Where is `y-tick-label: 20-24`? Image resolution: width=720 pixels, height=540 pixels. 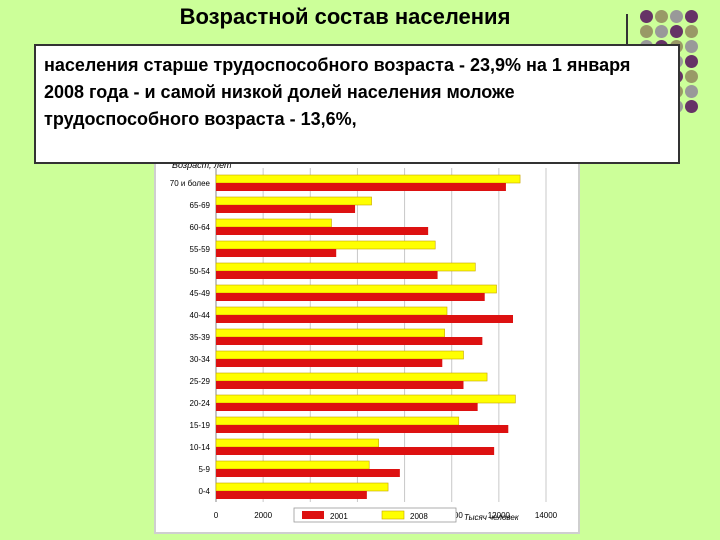 y-tick-label: 20-24 is located at coordinates (200, 403).